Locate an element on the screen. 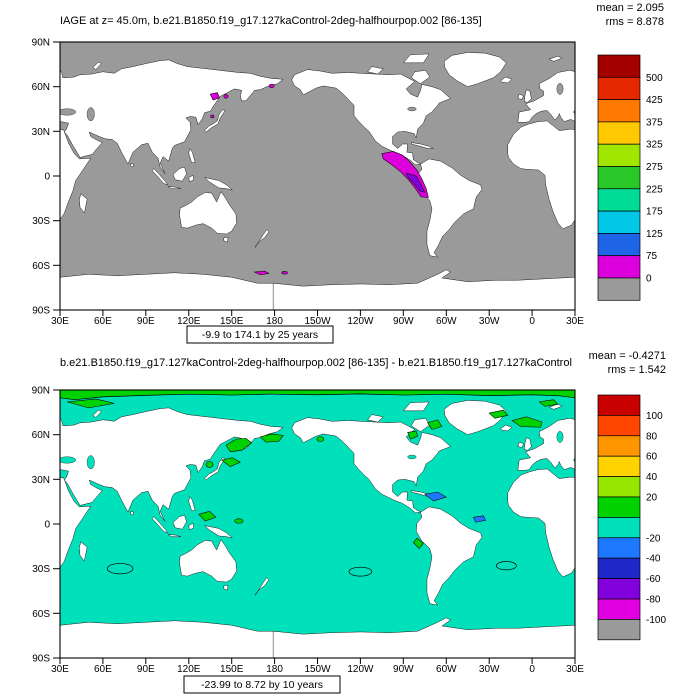 This screenshot has height=700, width=700. top-colorbar: 500 425 375 325 275 225 175 125 75 0 is located at coordinates (630, 177).